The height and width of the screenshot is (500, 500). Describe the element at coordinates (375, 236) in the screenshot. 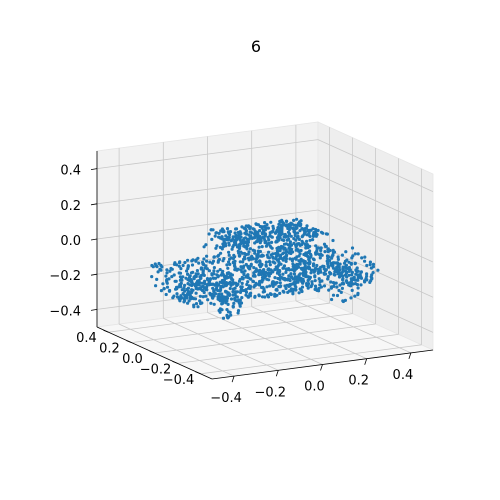

I see `grid-z-side` at that location.